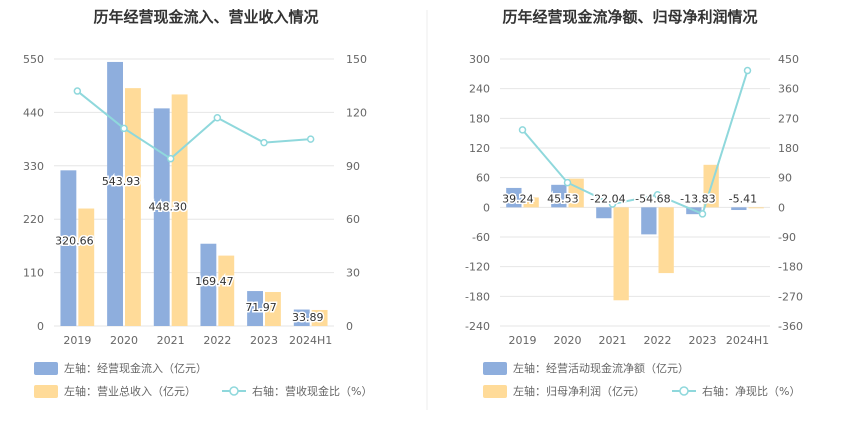 The width and height of the screenshot is (850, 441). What do you see at coordinates (479, 59) in the screenshot?
I see `left-axis-tick-label: 300` at bounding box center [479, 59].